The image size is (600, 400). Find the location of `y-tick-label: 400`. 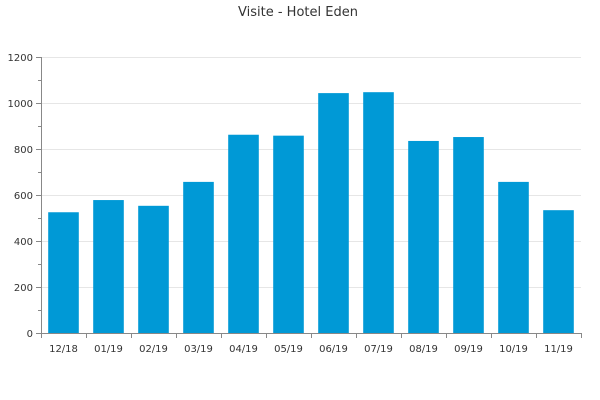

y-tick-label: 400 is located at coordinates (23, 242).